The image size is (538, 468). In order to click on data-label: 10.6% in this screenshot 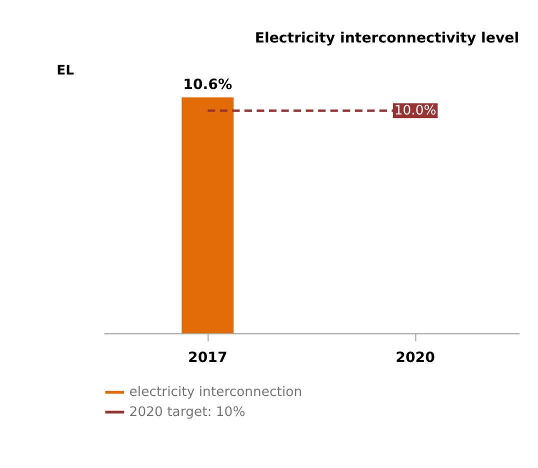, I will do `click(207, 84)`.